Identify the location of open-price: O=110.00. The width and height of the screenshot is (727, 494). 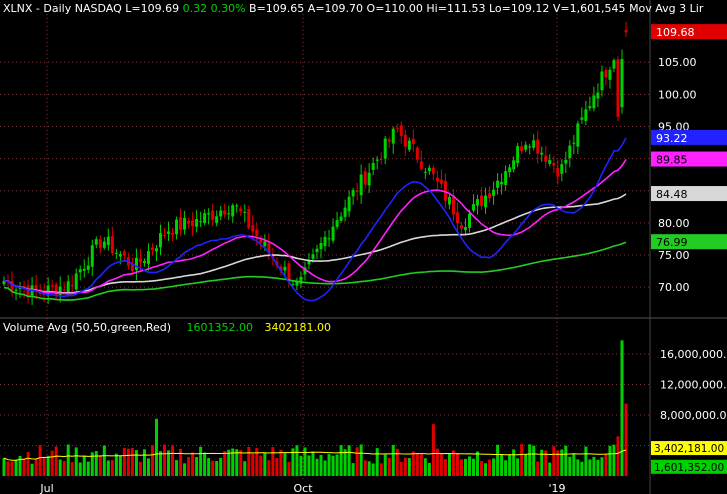
(394, 8).